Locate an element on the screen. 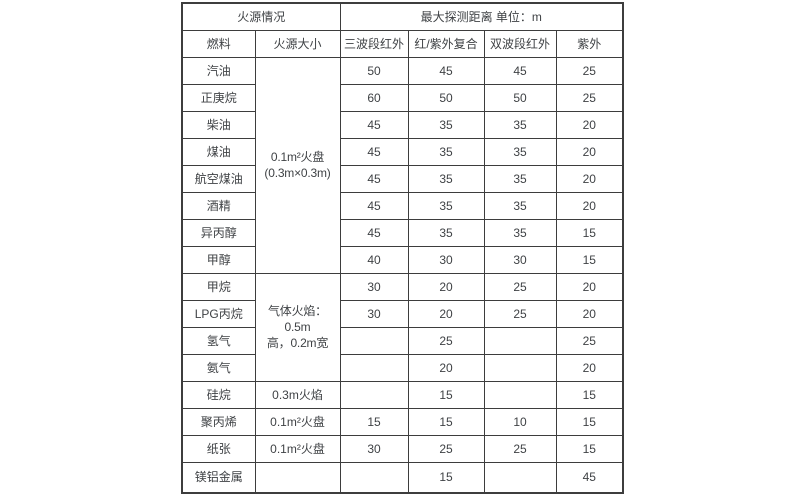 This screenshot has height=500, width=800. table-cell: 氢气 is located at coordinates (218, 340).